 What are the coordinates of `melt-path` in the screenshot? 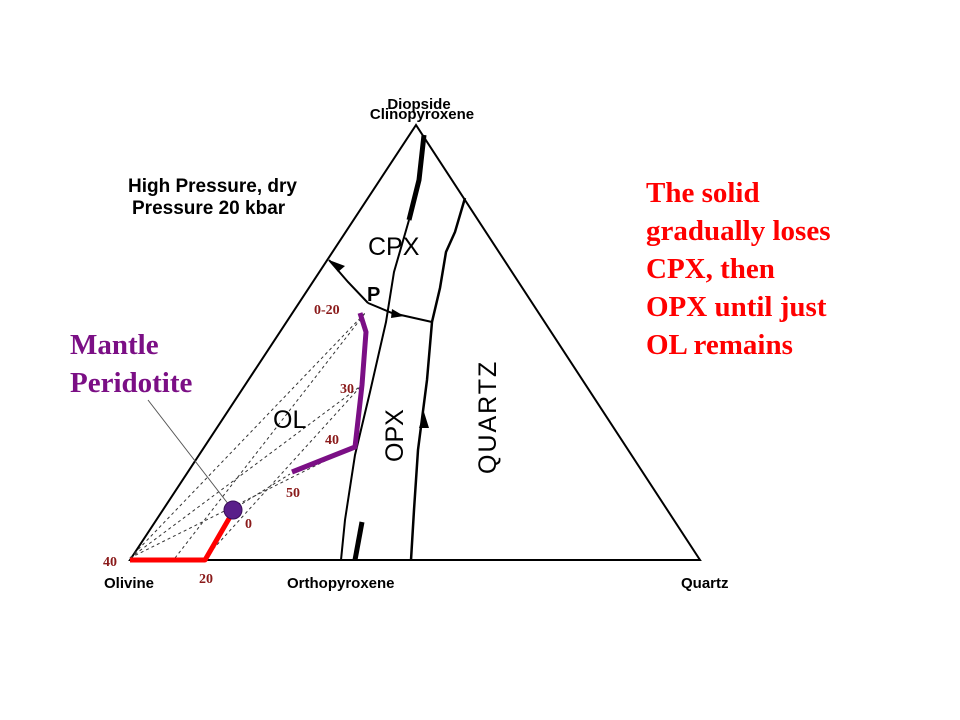 It's located at (330, 393).